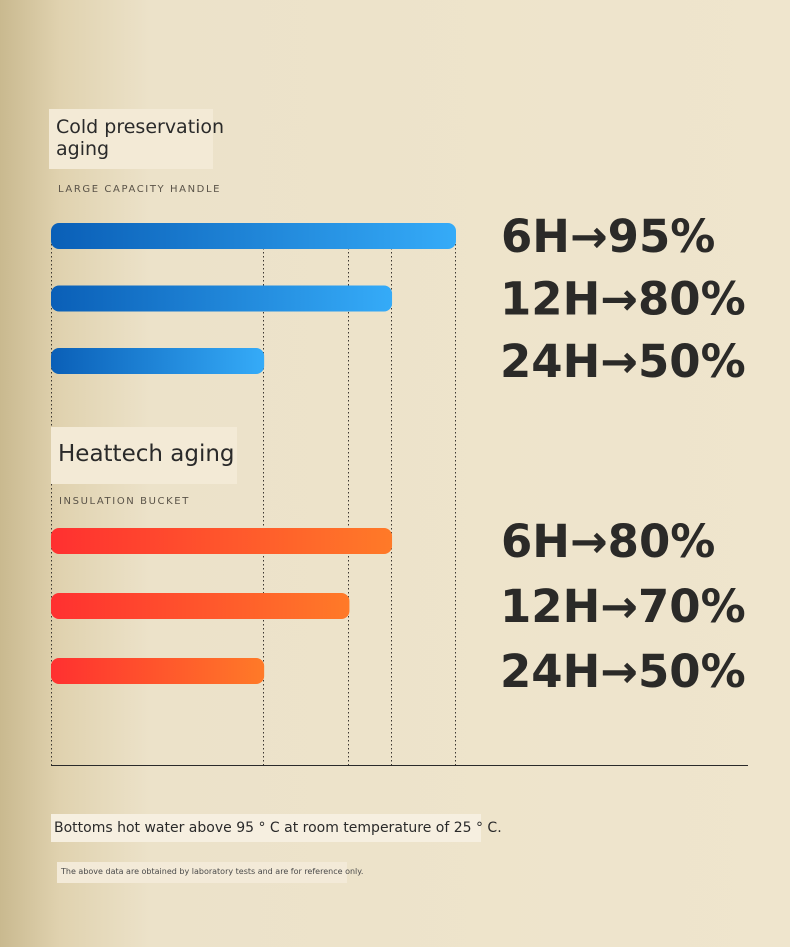 This screenshot has width=790, height=947. What do you see at coordinates (124, 501) in the screenshot?
I see `heat-subtitle: INSULATION BUCKET` at bounding box center [124, 501].